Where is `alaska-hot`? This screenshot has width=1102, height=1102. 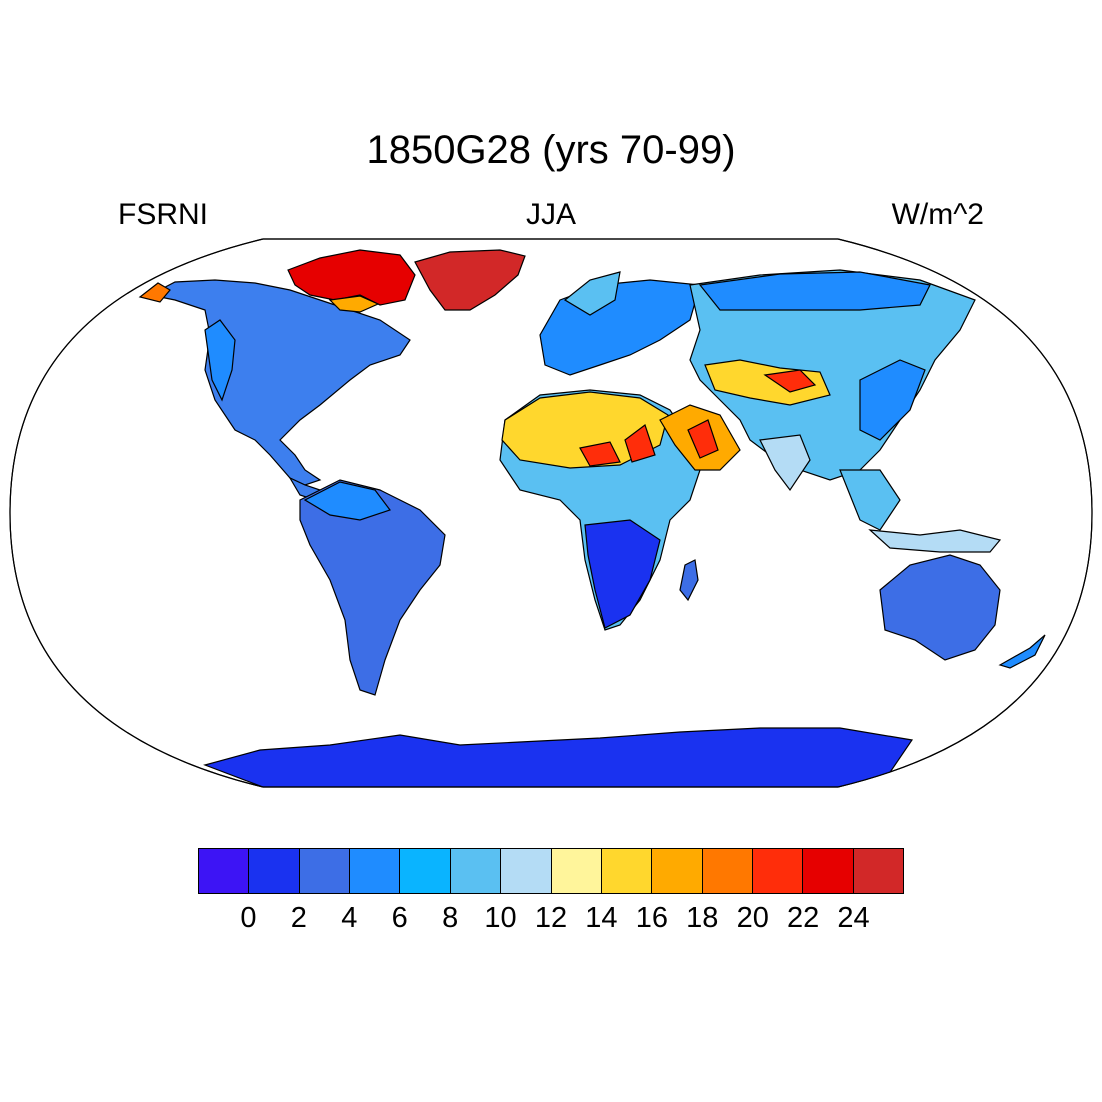
alaska-hot is located at coordinates (154, 292).